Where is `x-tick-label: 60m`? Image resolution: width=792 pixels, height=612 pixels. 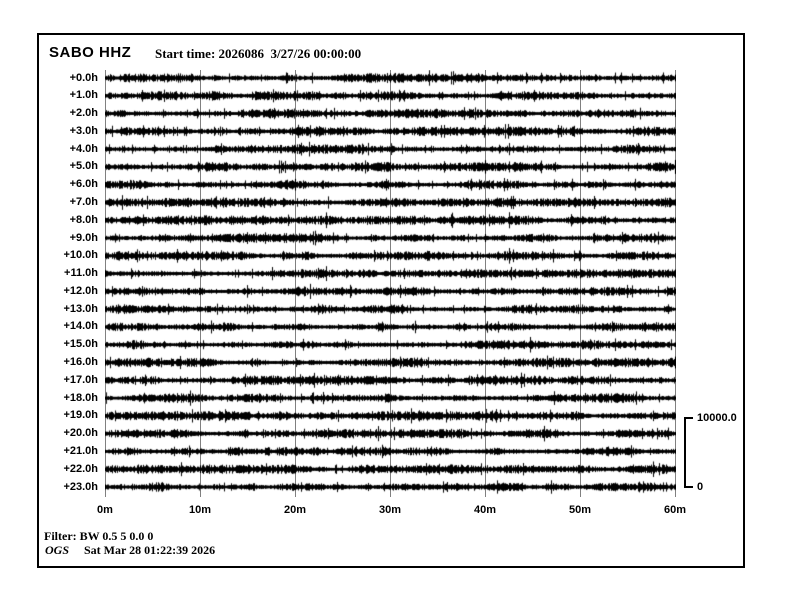
x-tick-label: 60m is located at coordinates (675, 510).